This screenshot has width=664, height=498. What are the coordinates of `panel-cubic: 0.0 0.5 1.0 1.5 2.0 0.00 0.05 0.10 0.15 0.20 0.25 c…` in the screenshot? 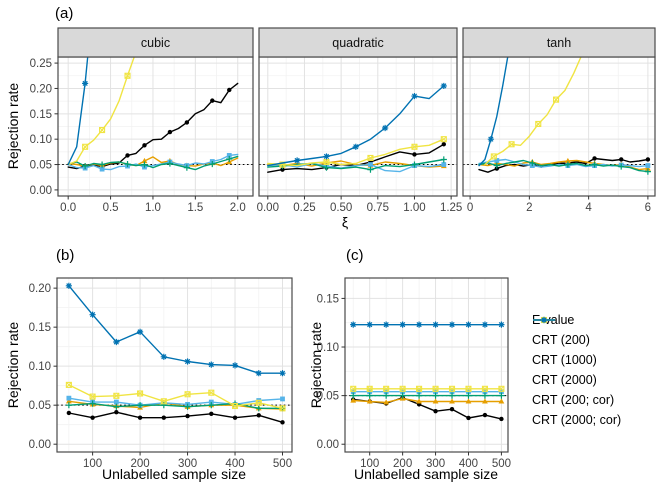 It's located at (142, 120).